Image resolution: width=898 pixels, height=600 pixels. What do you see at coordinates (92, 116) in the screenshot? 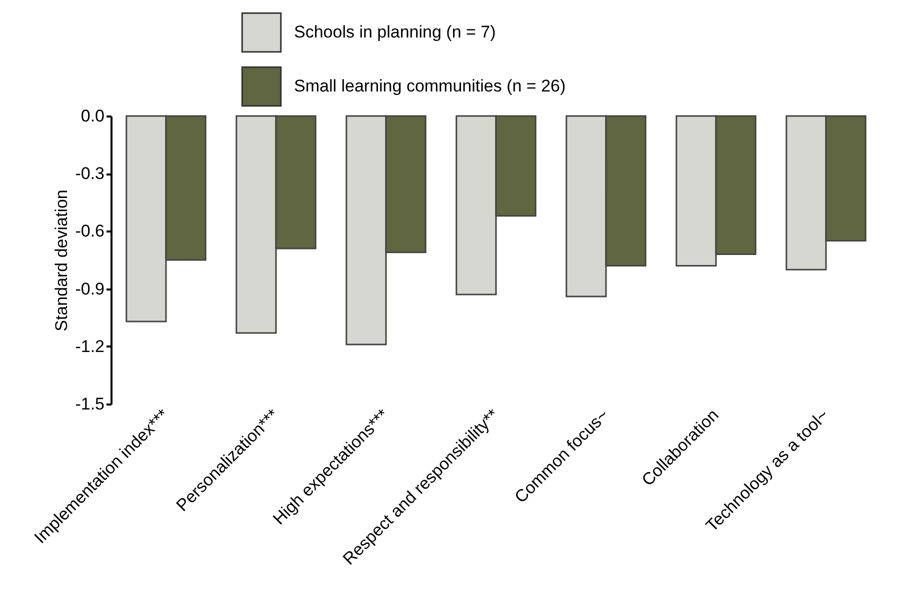
I see `y-tick-label: 0.0` at bounding box center [92, 116].